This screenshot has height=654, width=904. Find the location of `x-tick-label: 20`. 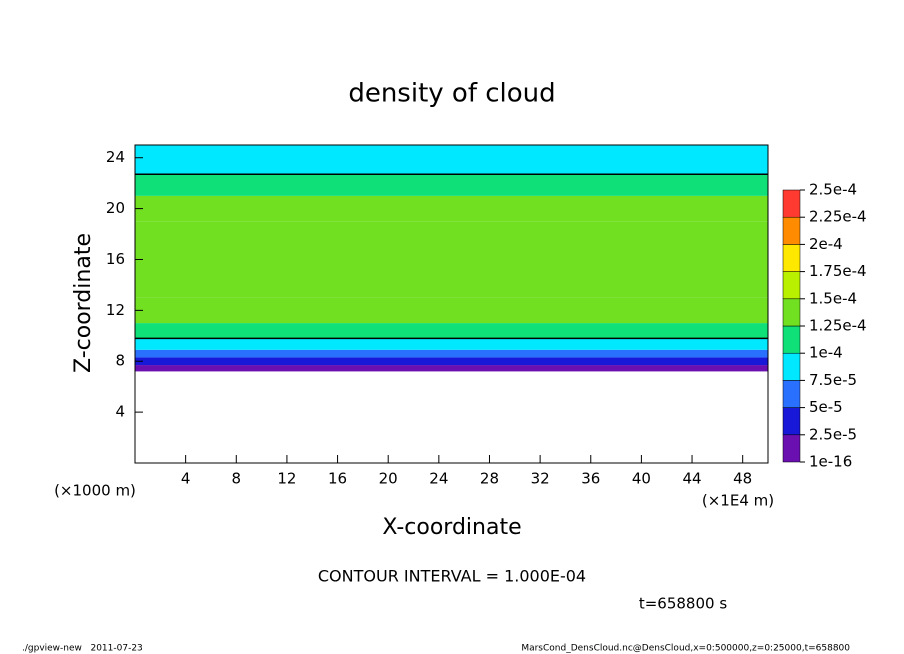

x-tick-label: 20 is located at coordinates (388, 479).